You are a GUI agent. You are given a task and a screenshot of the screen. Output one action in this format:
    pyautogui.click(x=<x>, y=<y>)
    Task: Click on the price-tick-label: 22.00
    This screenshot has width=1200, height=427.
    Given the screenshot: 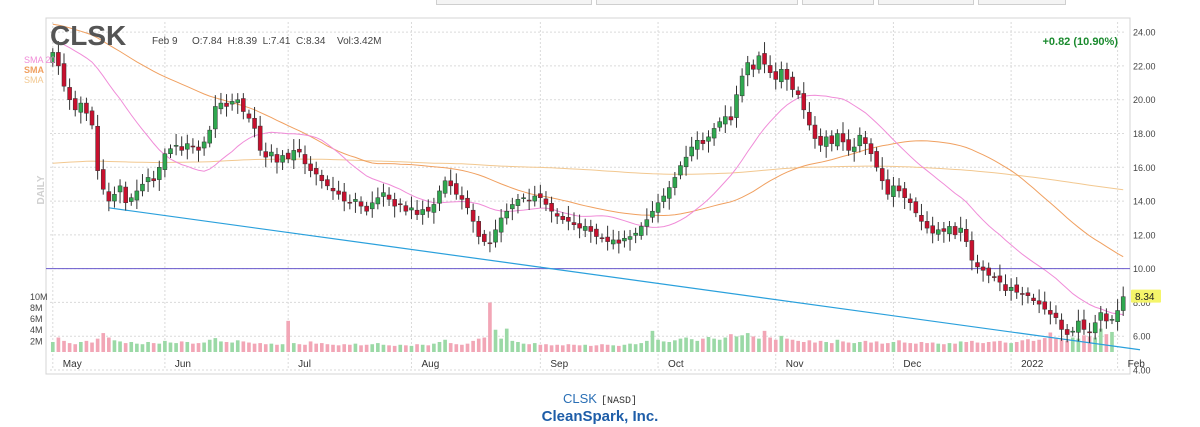 What is the action you would take?
    pyautogui.click(x=1144, y=66)
    